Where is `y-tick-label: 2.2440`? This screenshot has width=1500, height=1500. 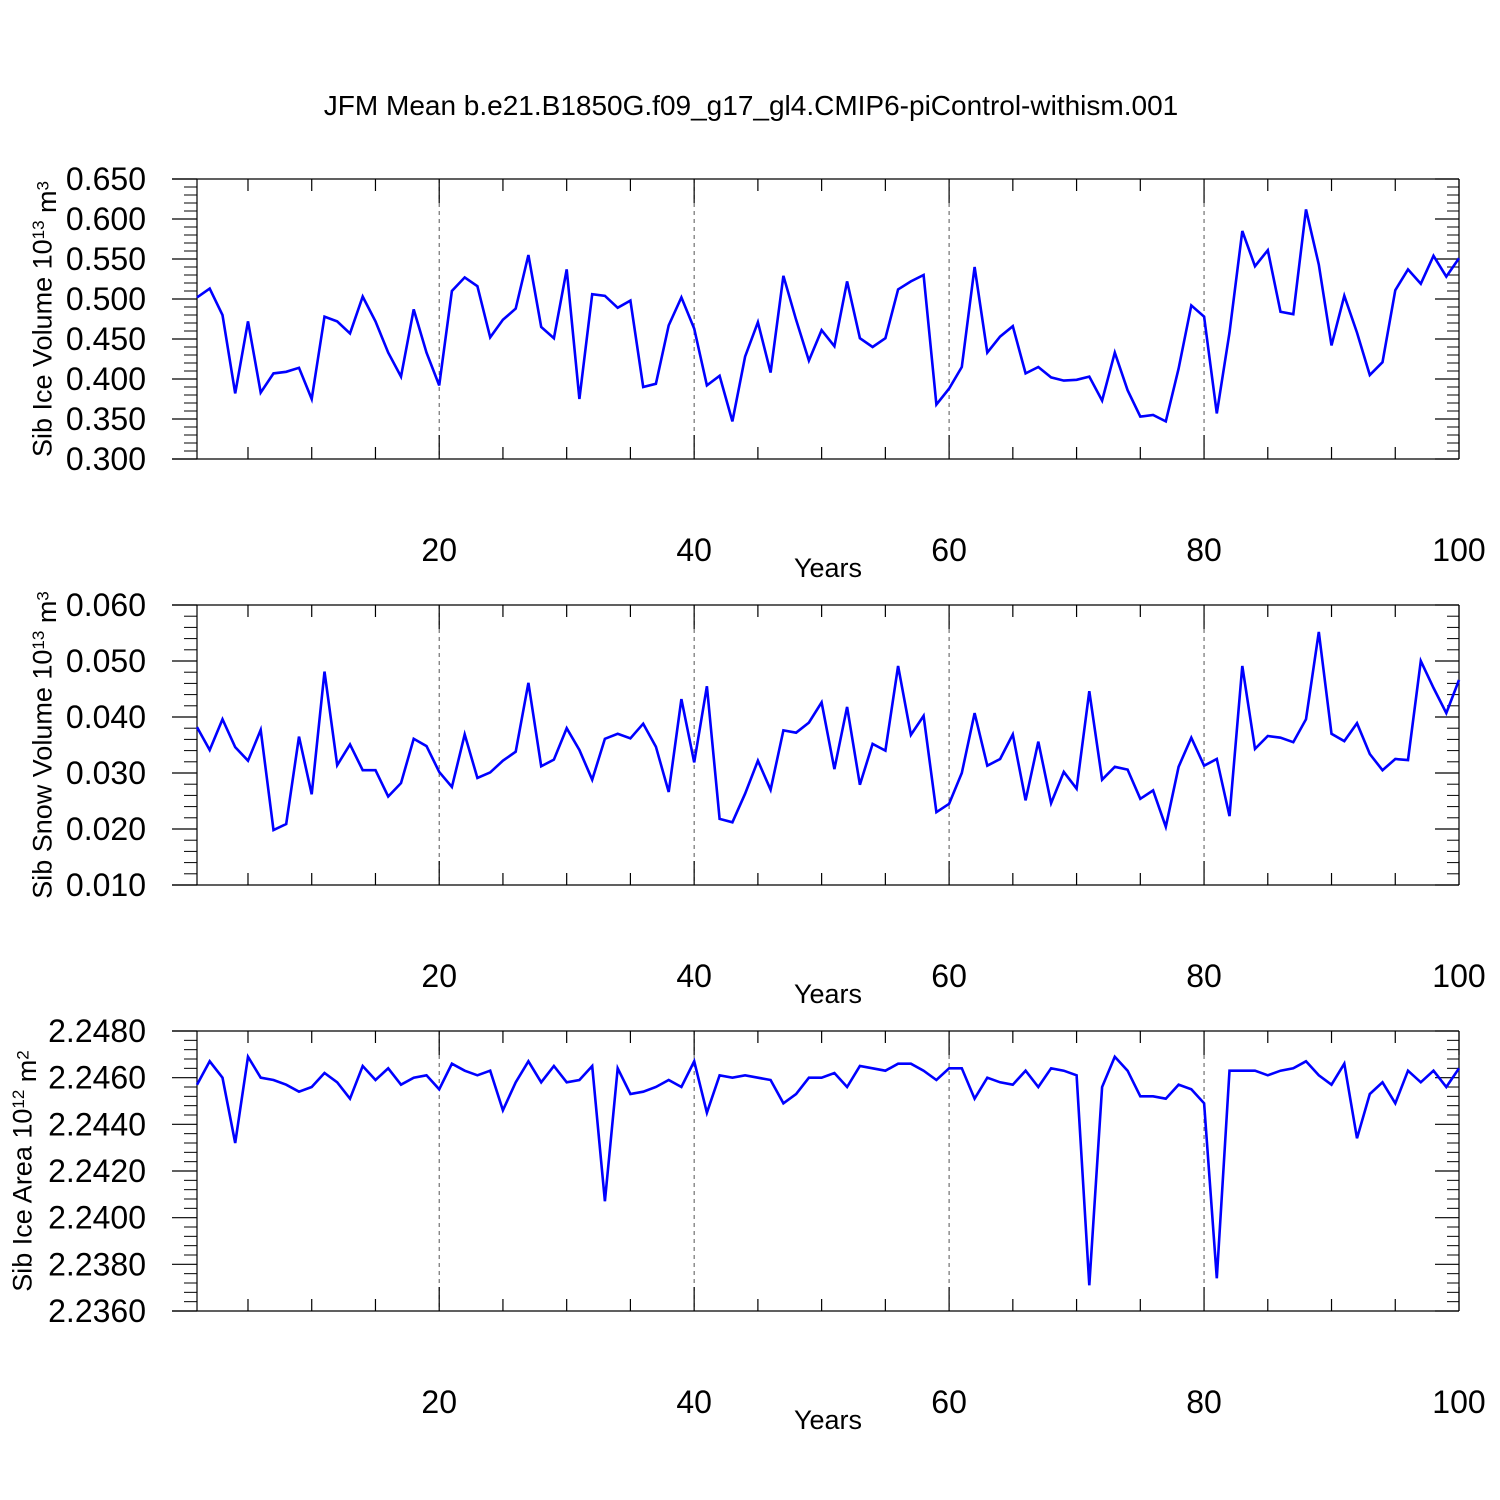
y-tick-label: 2.2440 is located at coordinates (97, 1124).